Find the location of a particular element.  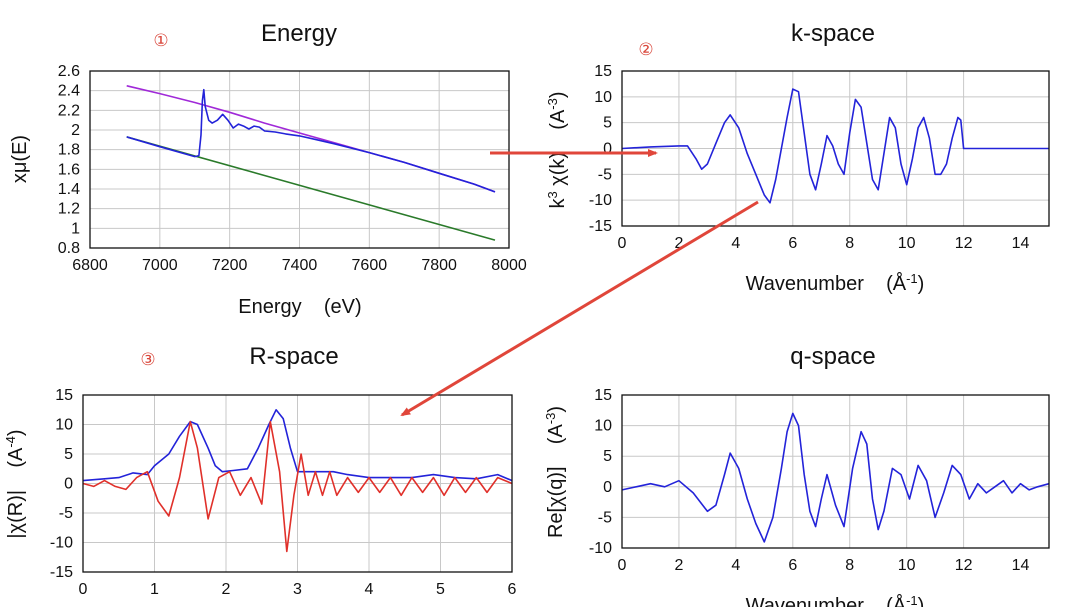

kspace-plot-frame is located at coordinates (835, 148).